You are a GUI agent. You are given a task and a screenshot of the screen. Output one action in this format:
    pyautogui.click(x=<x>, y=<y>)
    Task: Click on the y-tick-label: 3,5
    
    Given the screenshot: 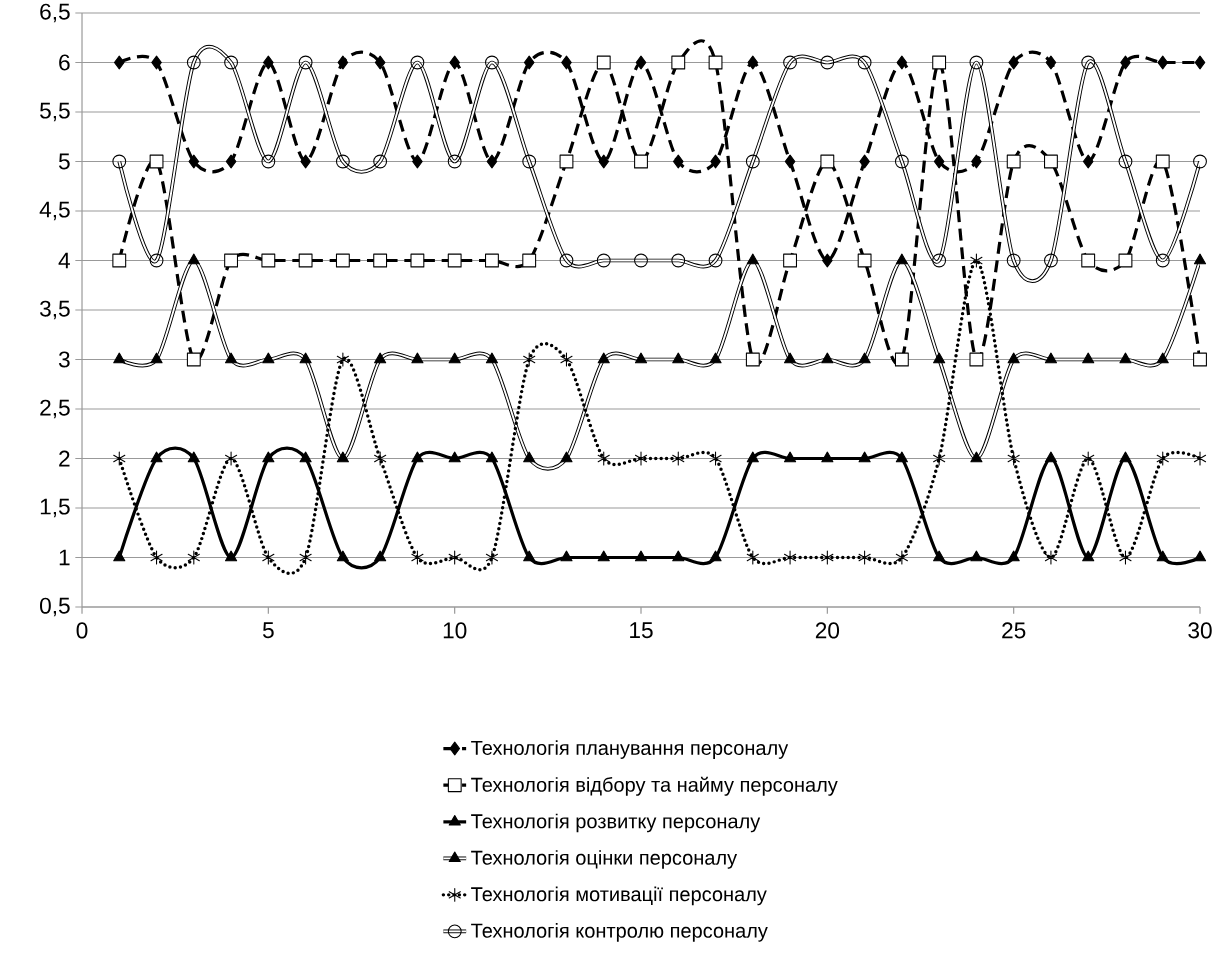 What is the action you would take?
    pyautogui.click(x=54, y=310)
    